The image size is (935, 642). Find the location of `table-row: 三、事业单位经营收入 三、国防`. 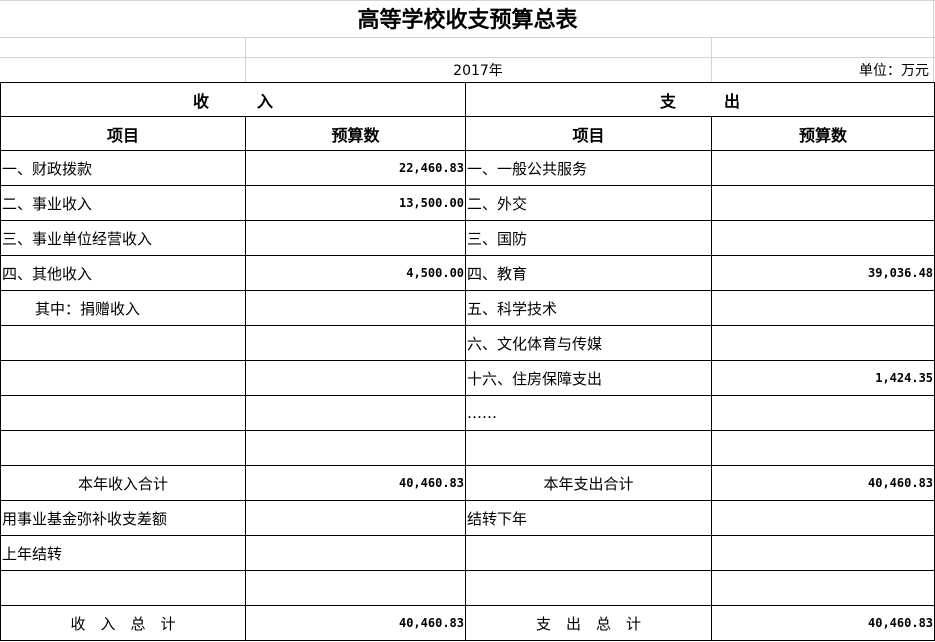

table-row: 三、事业单位经营收入 三、国防 is located at coordinates (467, 238).